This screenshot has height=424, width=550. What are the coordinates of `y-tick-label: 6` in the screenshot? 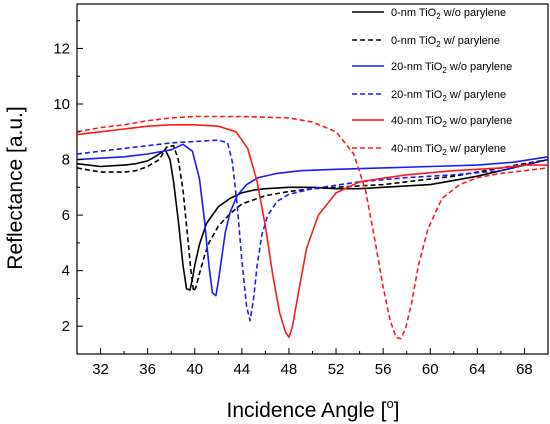 It's located at (66, 215).